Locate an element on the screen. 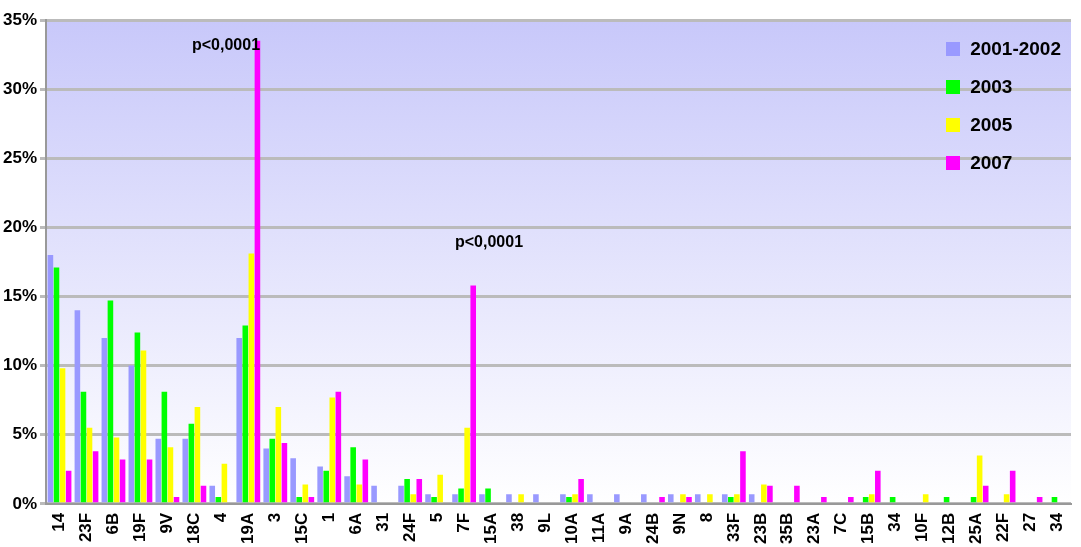  x-tick-label: 1 is located at coordinates (328, 517).